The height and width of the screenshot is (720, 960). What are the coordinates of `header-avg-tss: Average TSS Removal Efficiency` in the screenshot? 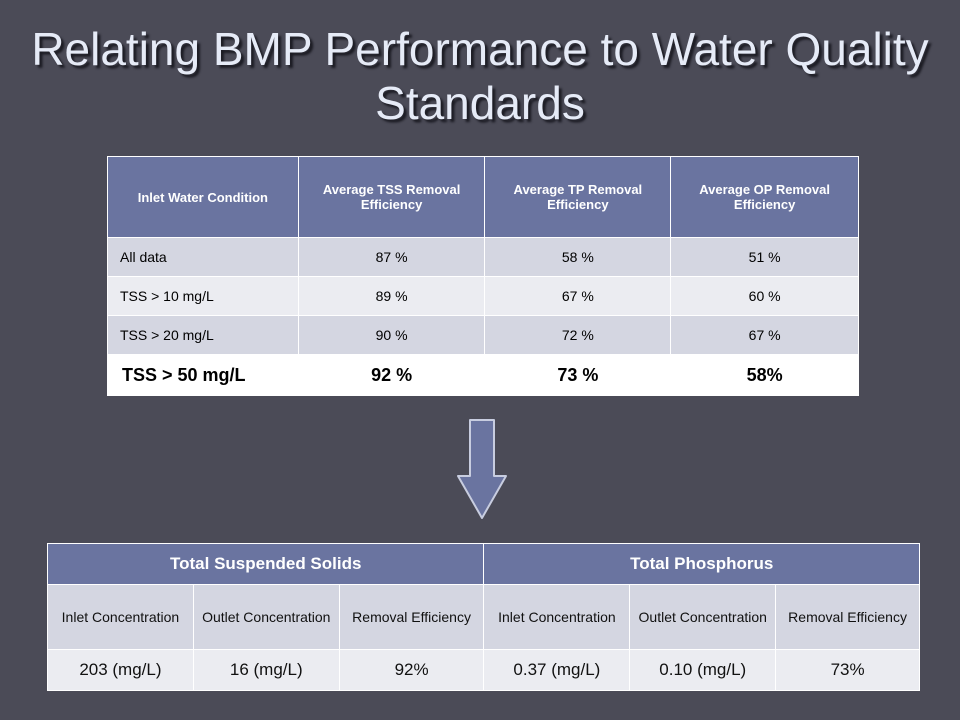 It's located at (391, 197).